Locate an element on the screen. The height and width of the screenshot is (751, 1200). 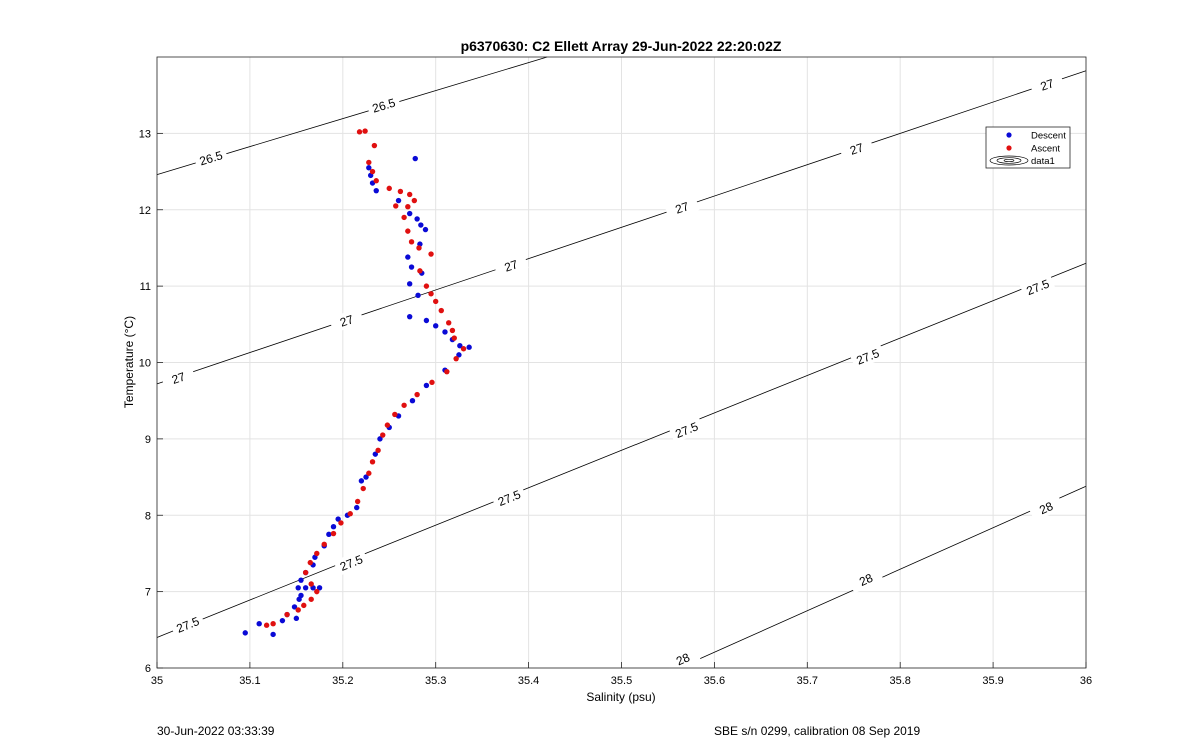
y-tick-label: 10 is located at coordinates (145, 364).